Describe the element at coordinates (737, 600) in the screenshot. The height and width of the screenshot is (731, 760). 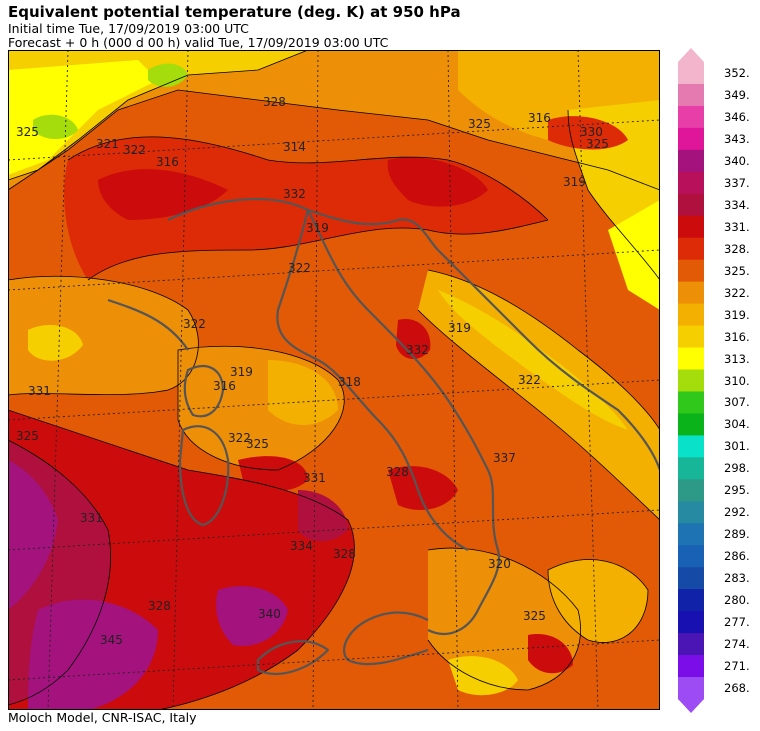
I see `colorbar-tick-label: 280.` at that location.